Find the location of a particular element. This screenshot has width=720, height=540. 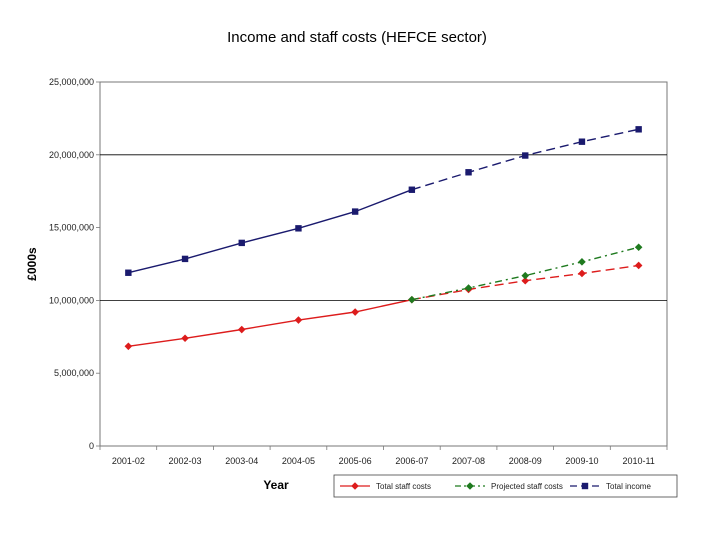

x-tick-label-3: 2004-05 is located at coordinates (298, 461).